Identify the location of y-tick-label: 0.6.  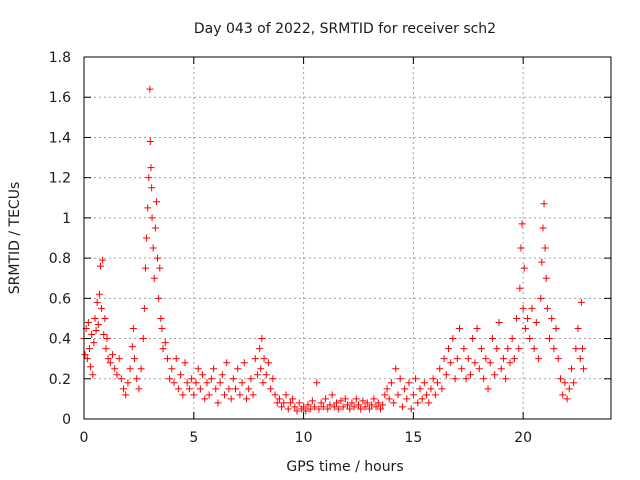
(60, 299).